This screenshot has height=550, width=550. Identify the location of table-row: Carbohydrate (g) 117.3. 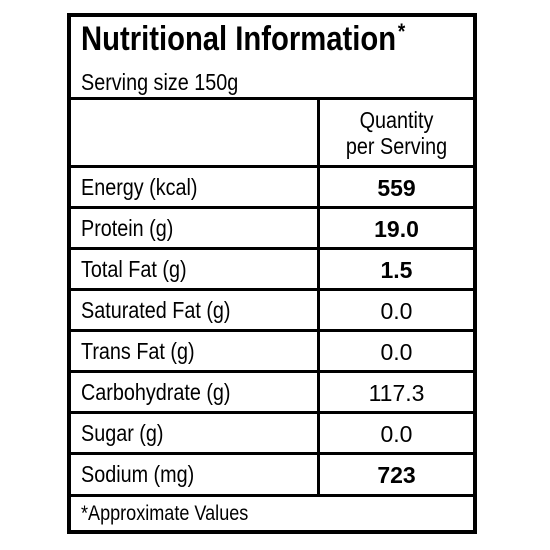
(272, 390).